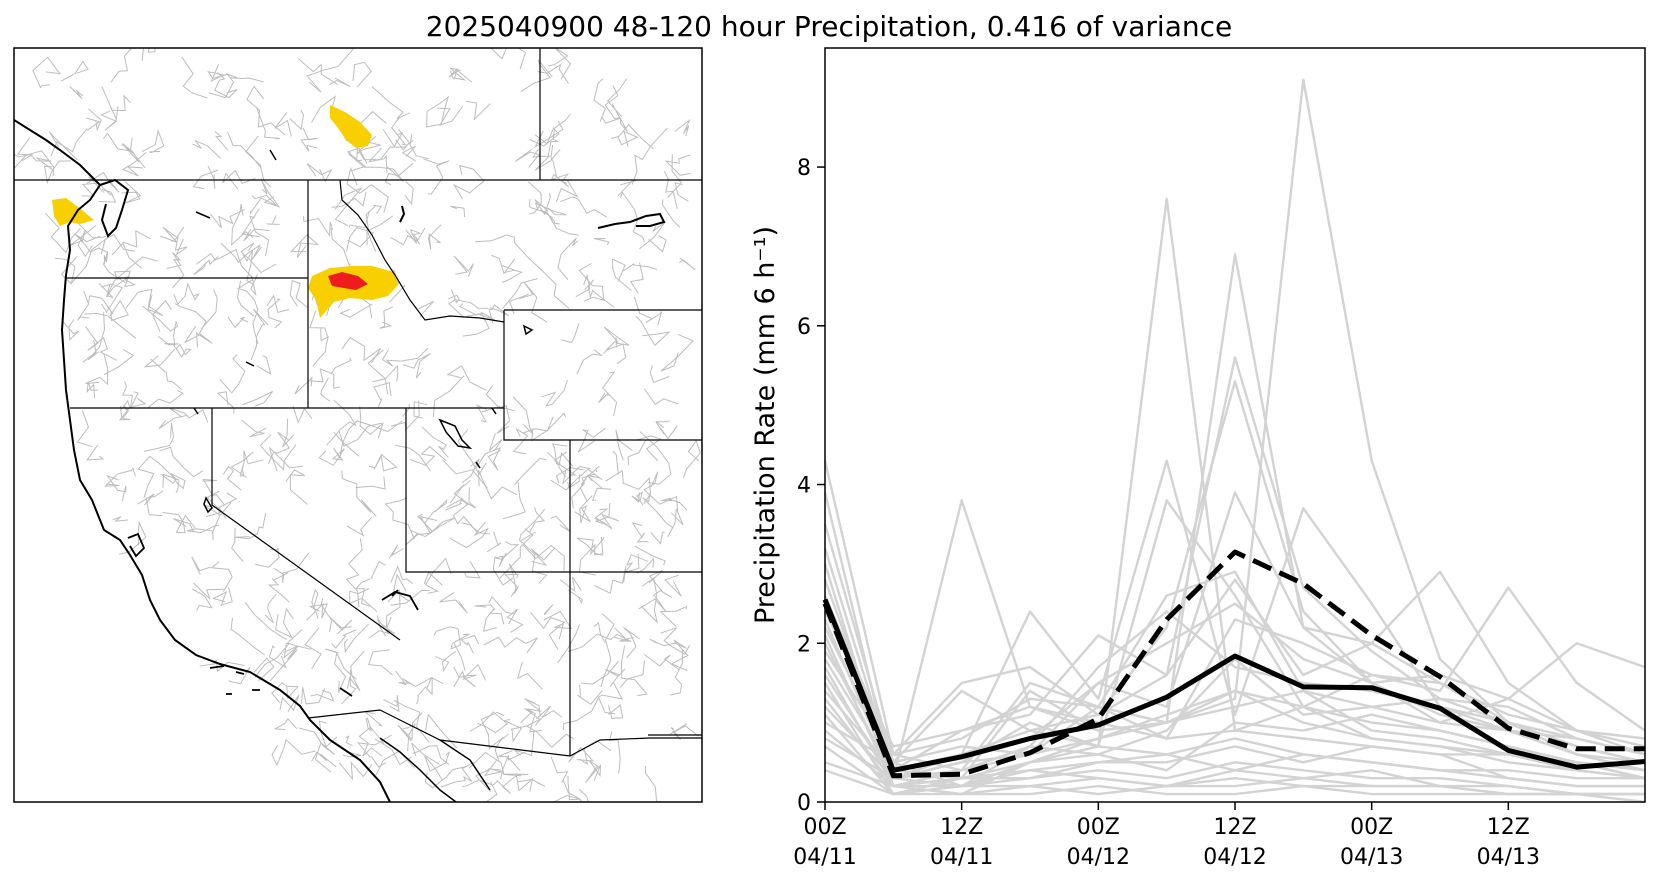 This screenshot has width=1658, height=883. What do you see at coordinates (804, 486) in the screenshot?
I see `y-tick-label: 4` at bounding box center [804, 486].